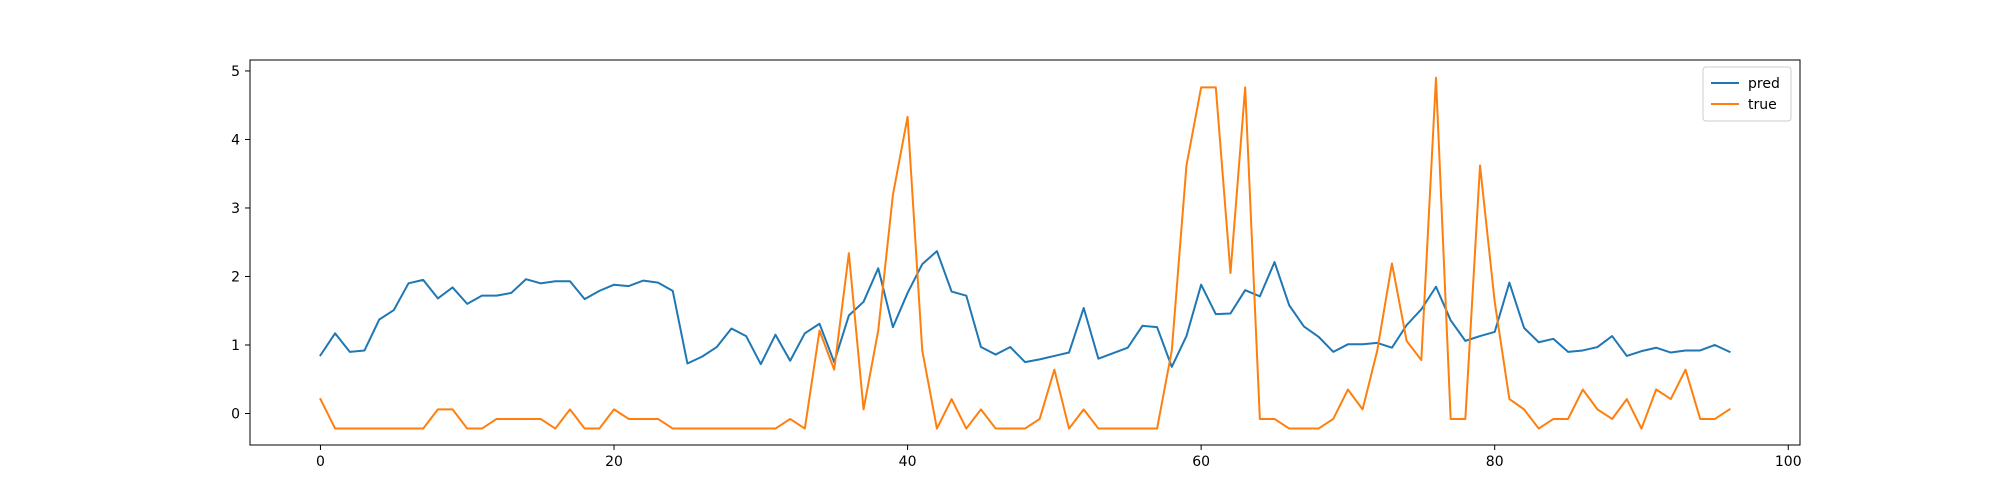  Describe the element at coordinates (235, 209) in the screenshot. I see `y-tick-label: 3` at that location.